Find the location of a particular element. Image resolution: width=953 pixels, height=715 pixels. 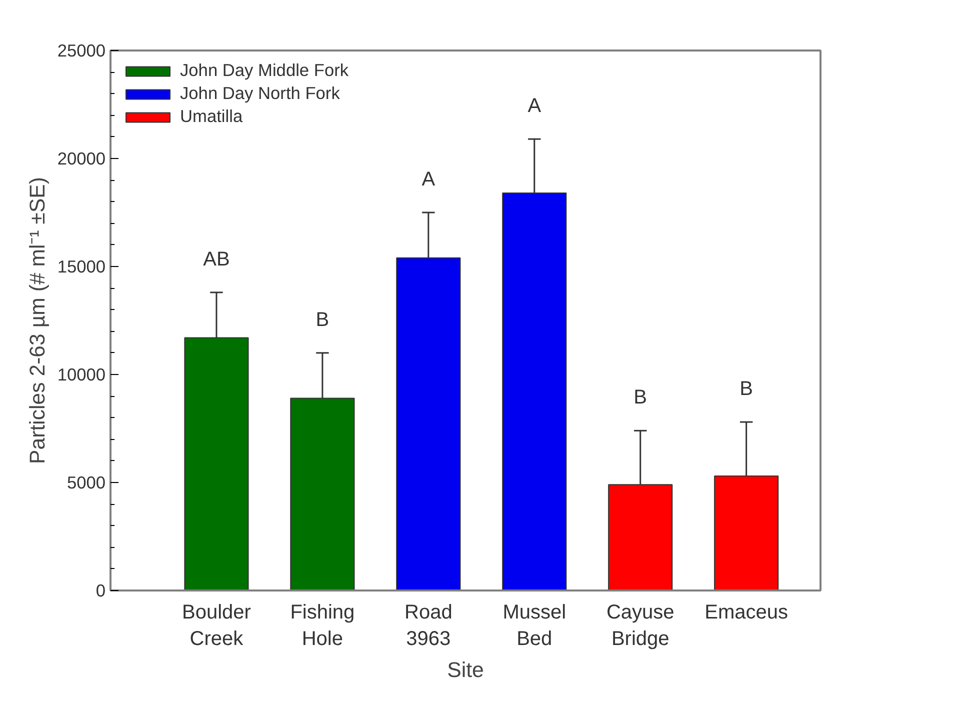

x-tick-label: Cayuse Bridge is located at coordinates (640, 626).